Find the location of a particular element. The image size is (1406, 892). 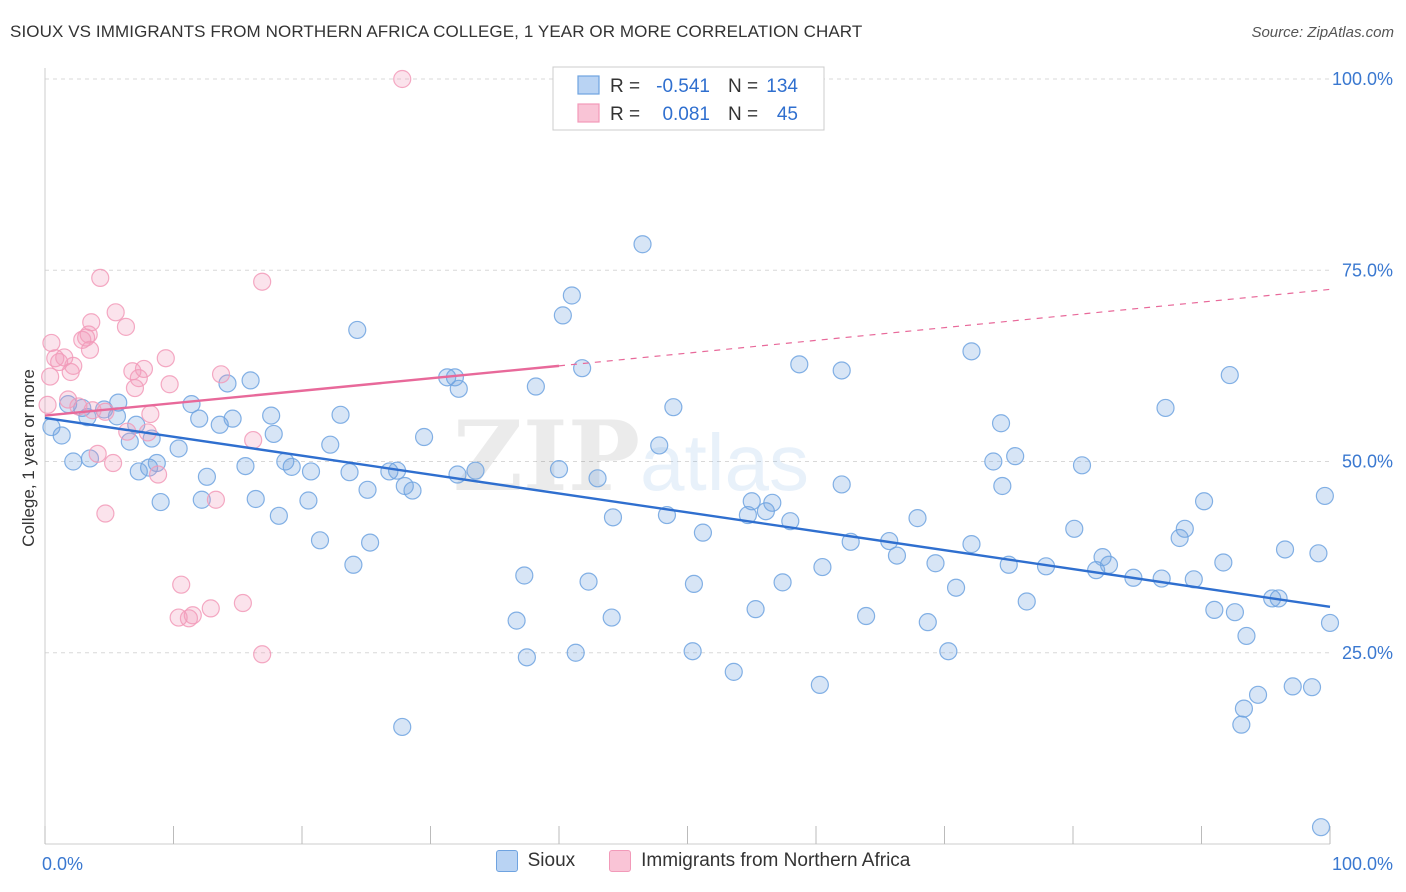

watermark-atlas: atlas is located at coordinates (724, 462).